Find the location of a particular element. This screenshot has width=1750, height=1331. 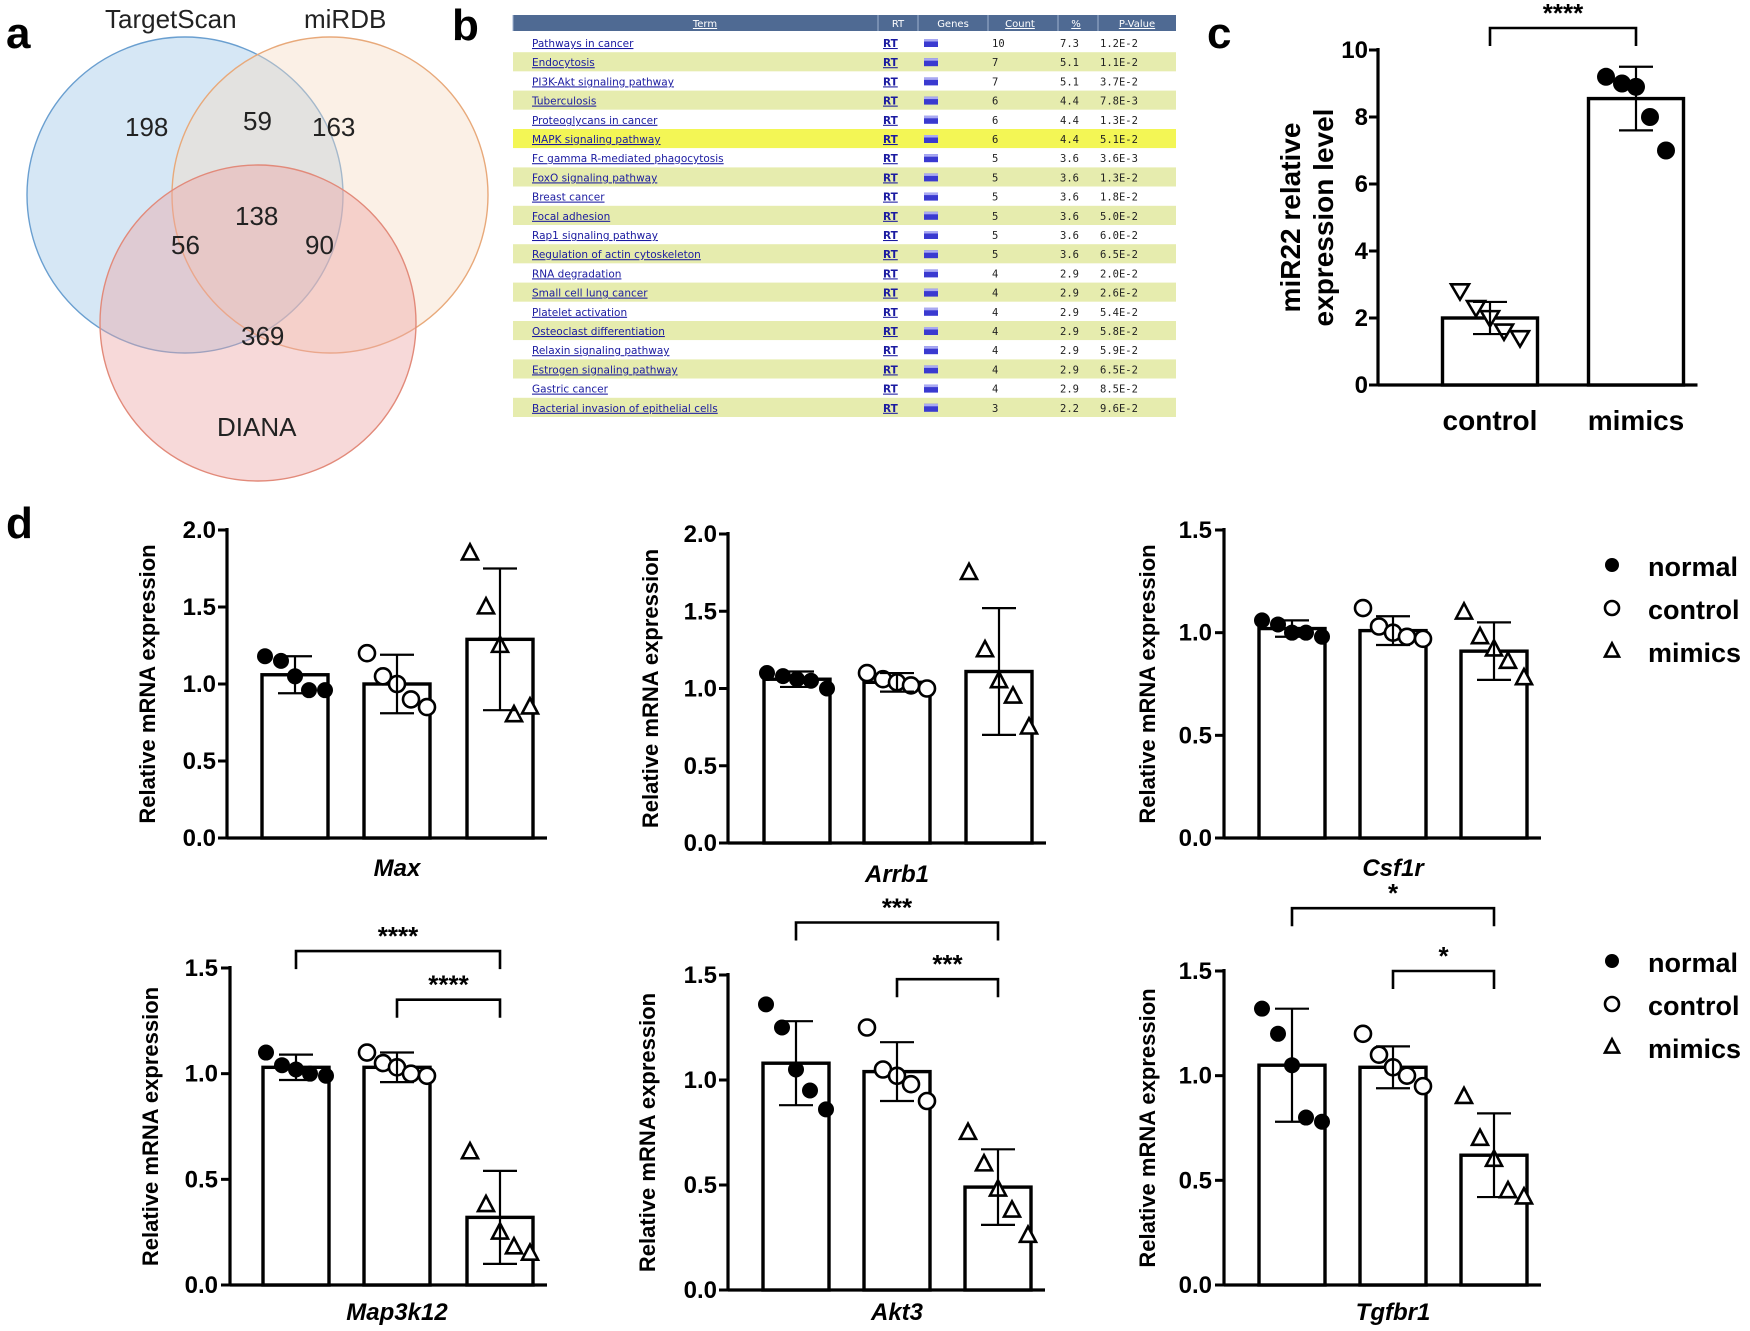

bar-control is located at coordinates (897, 1180).